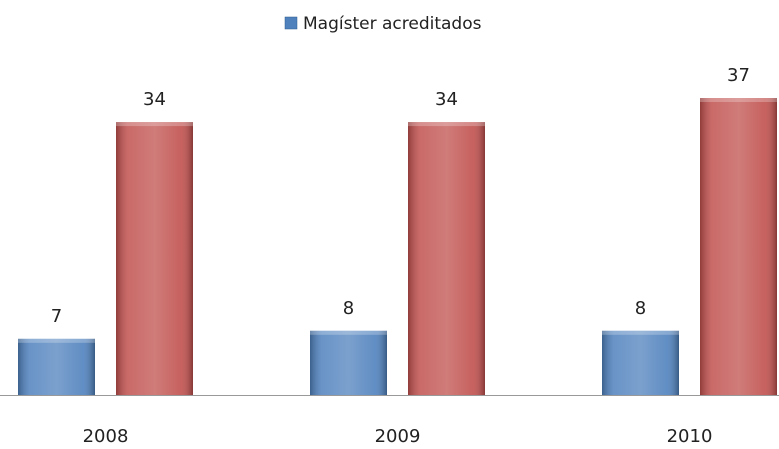  What do you see at coordinates (738, 75) in the screenshot?
I see `data-label: 37` at bounding box center [738, 75].